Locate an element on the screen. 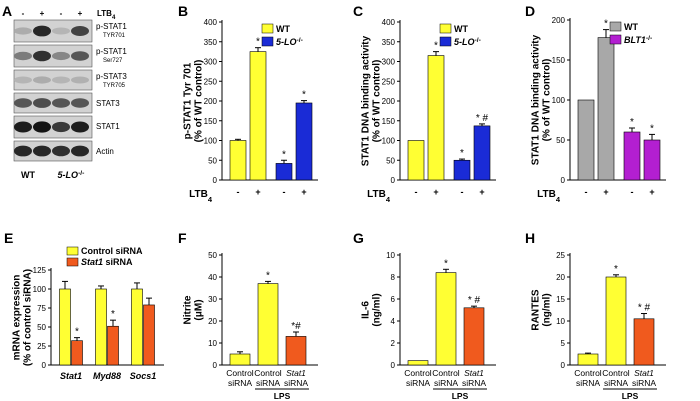  panel-letter-a: A is located at coordinates (7, 11).